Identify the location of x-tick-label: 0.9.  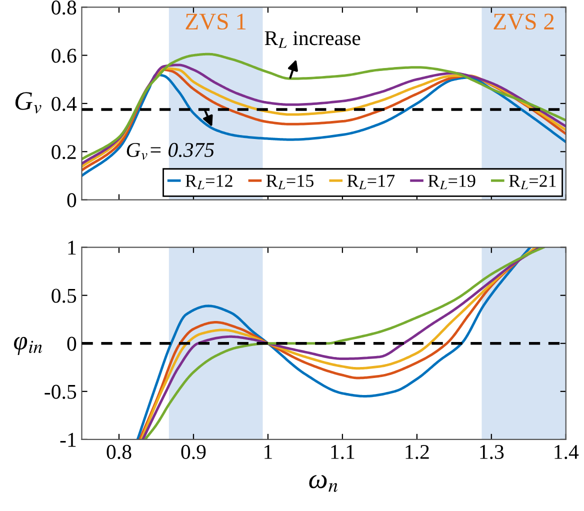
(193, 452).